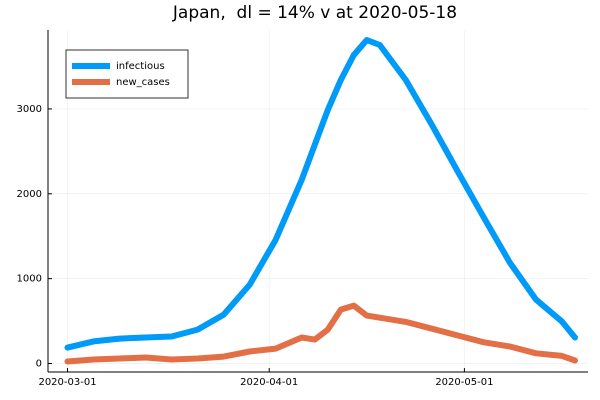 This screenshot has height=400, width=600. I want to click on y-tick-label: 0, so click(39, 364).